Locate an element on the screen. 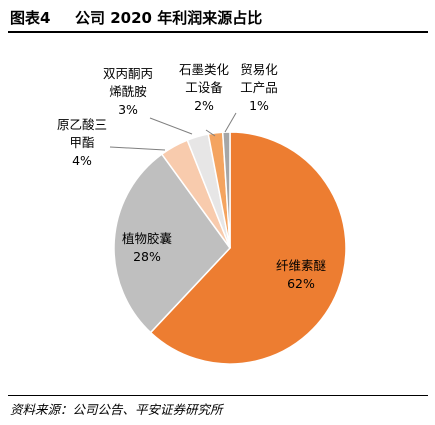  slice-label-1-line-1: 28% is located at coordinates (147, 256).